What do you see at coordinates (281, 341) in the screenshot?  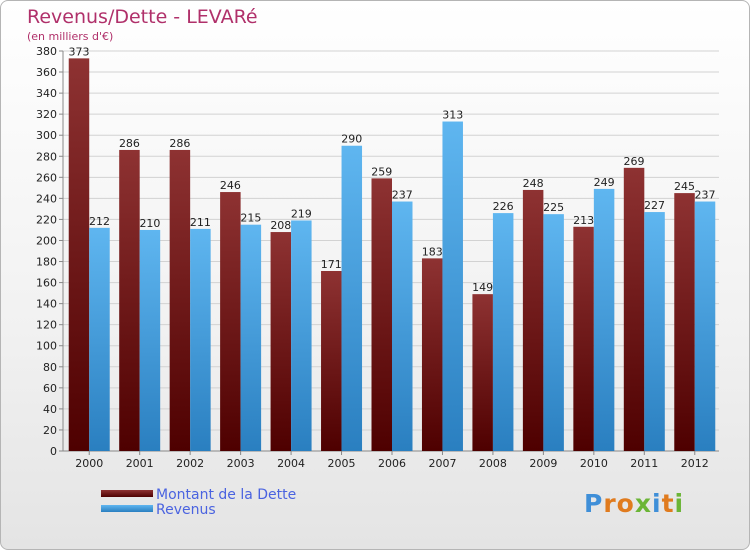 I see `bar-debt-2004` at bounding box center [281, 341].